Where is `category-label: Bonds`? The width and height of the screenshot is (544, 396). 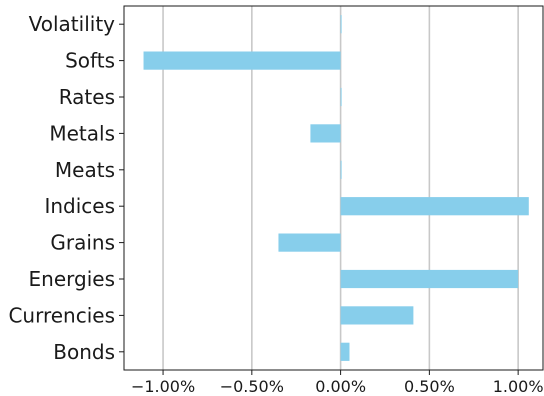
category-label: Bonds is located at coordinates (84, 352).